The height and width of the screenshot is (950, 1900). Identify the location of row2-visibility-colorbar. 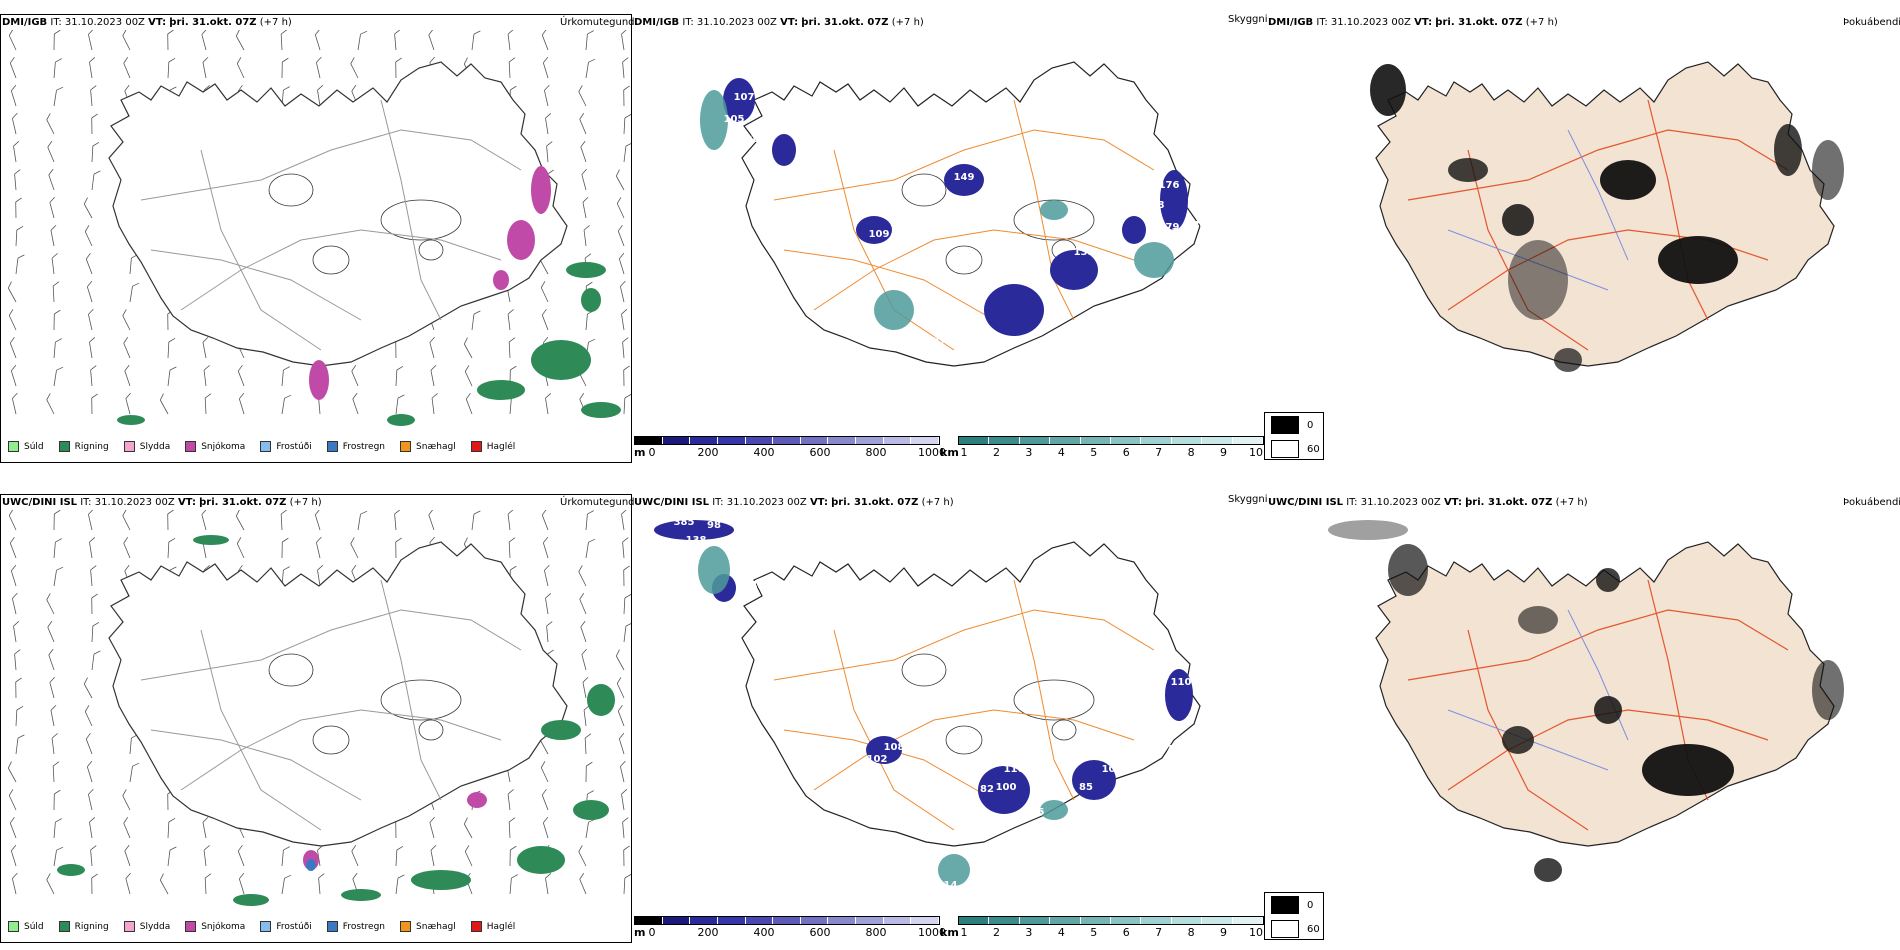
(1111, 920).